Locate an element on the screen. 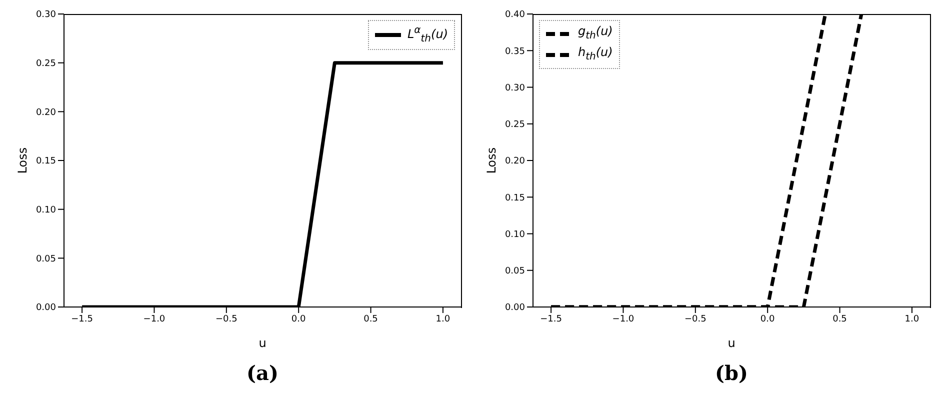 The height and width of the screenshot is (410, 950). text: (a) is located at coordinates (263, 373).